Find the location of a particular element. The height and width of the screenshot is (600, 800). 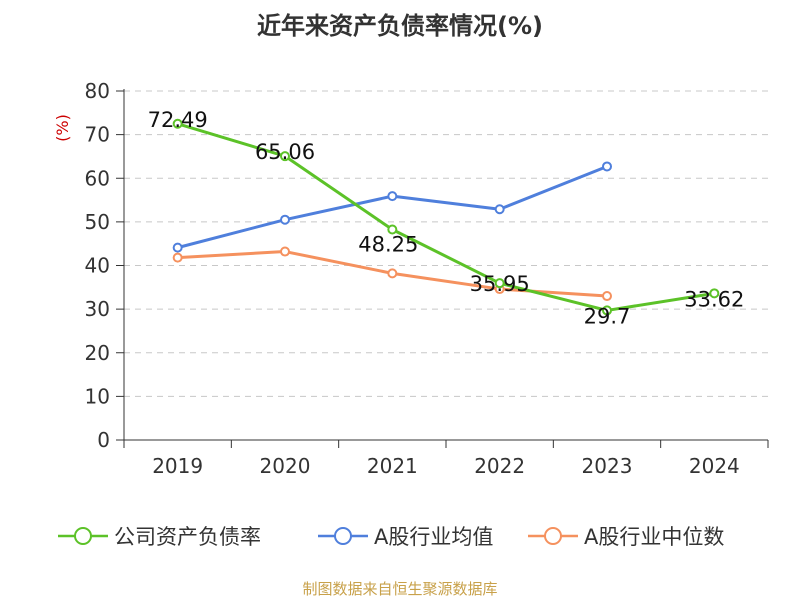

y-tick-label: 30 is located at coordinates (97, 309).